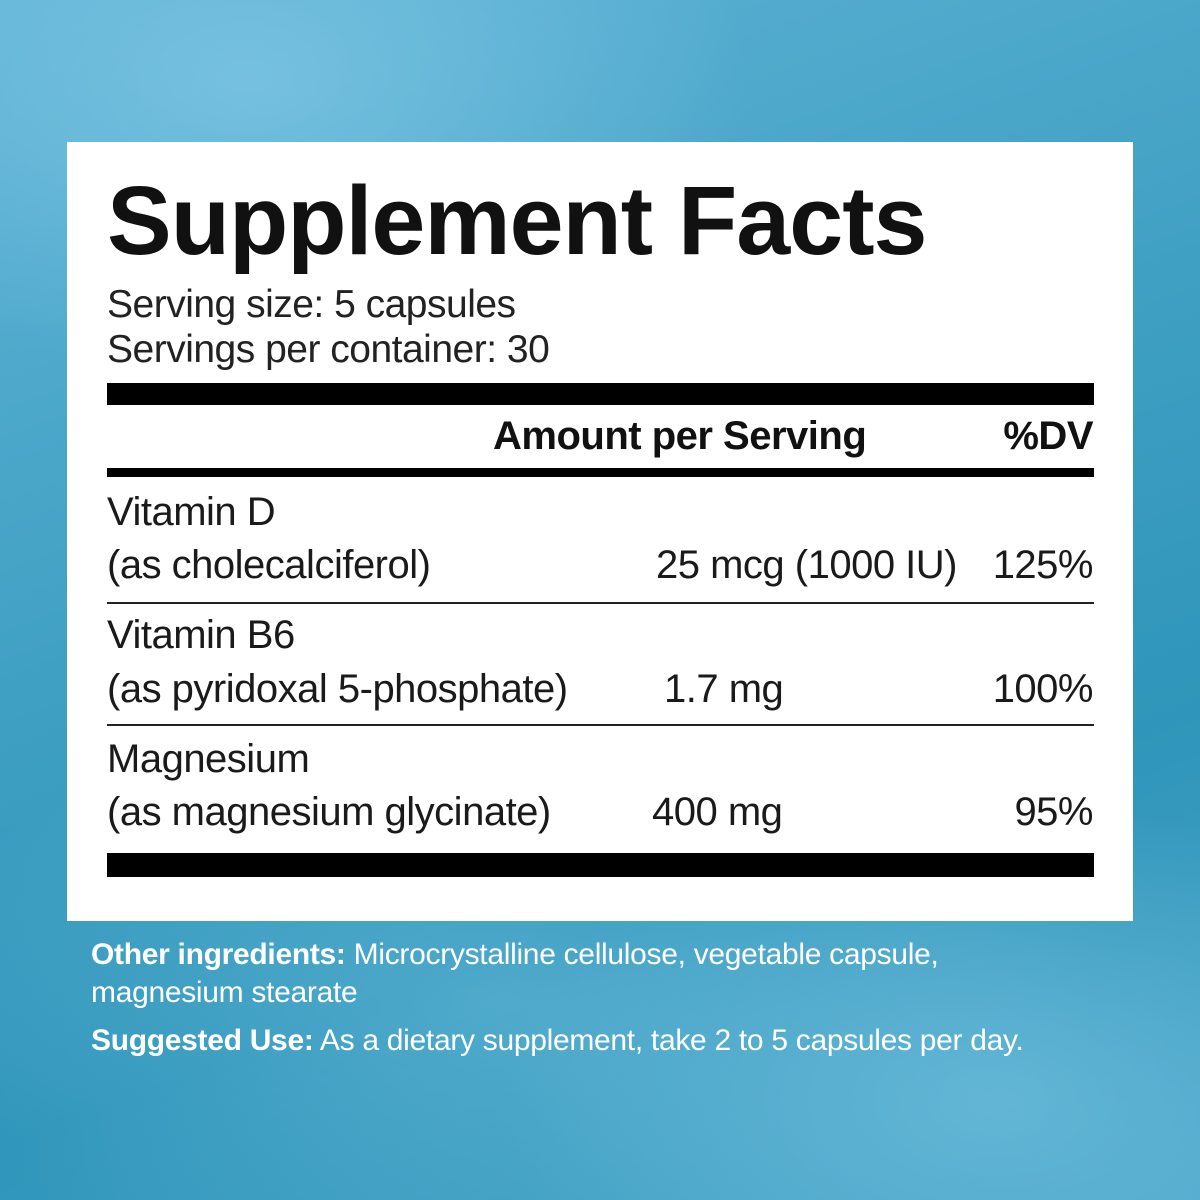  I want to click on nutrient-form: (as cholecalciferol), so click(269, 565).